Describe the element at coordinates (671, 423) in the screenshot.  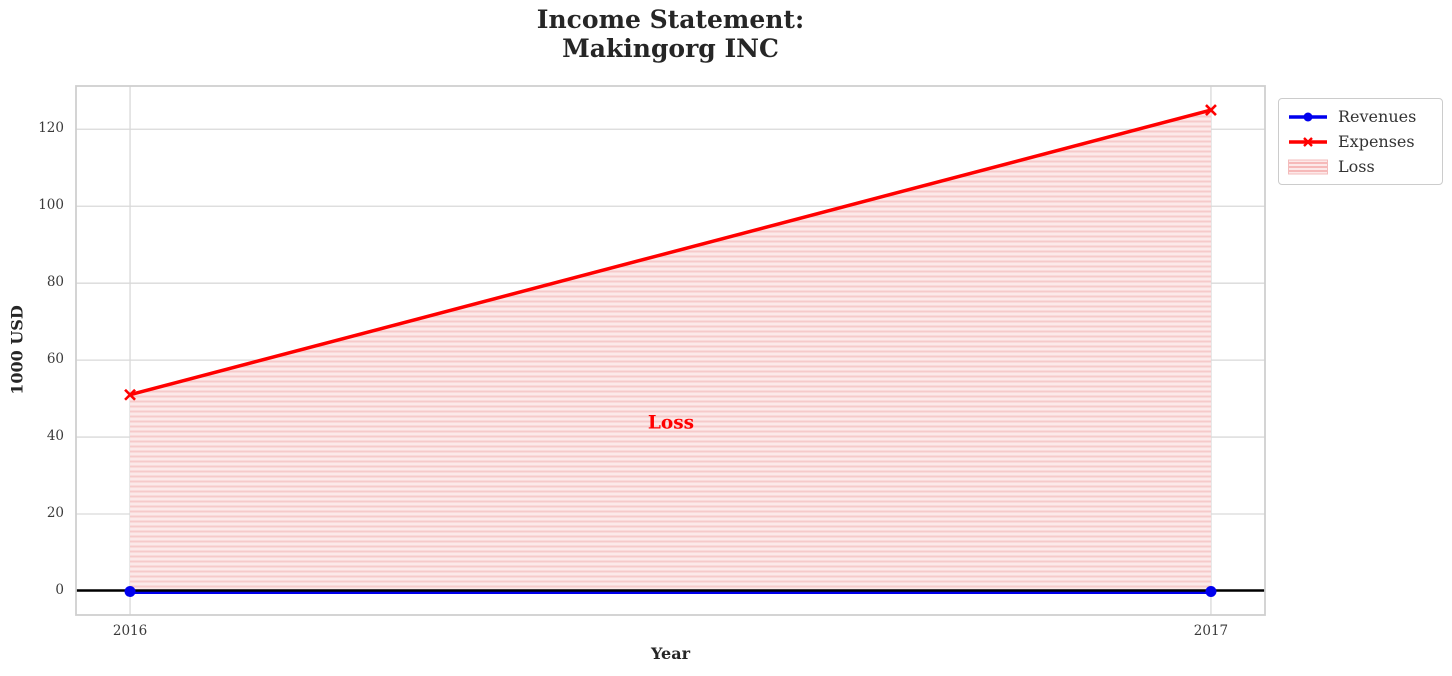
I see `loss-annotation: Loss` at that location.